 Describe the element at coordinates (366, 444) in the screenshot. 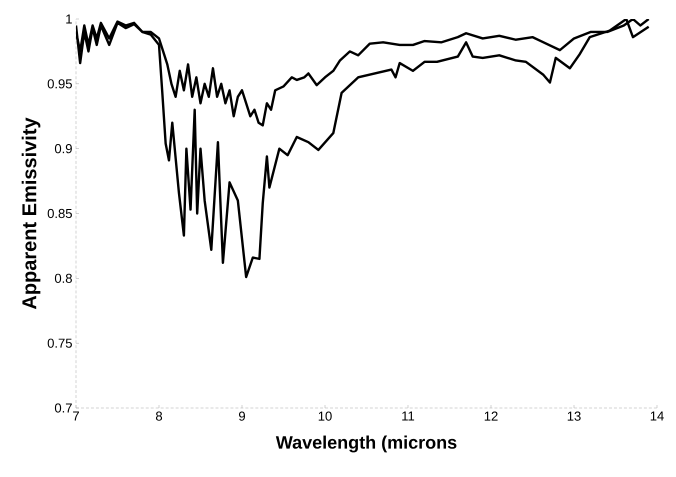

I see `x-axis-title: Wavelength (microns` at that location.